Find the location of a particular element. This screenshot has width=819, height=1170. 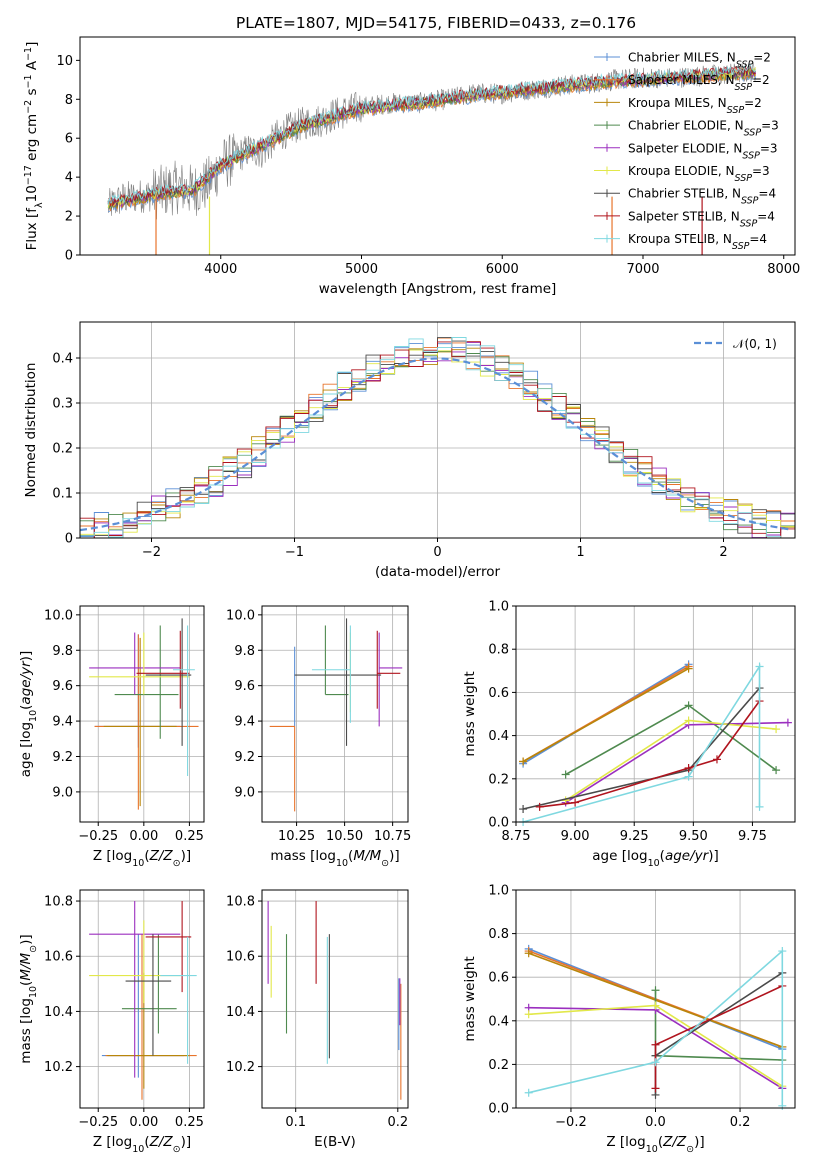

x-tick-label: 9.25 is located at coordinates (634, 836).